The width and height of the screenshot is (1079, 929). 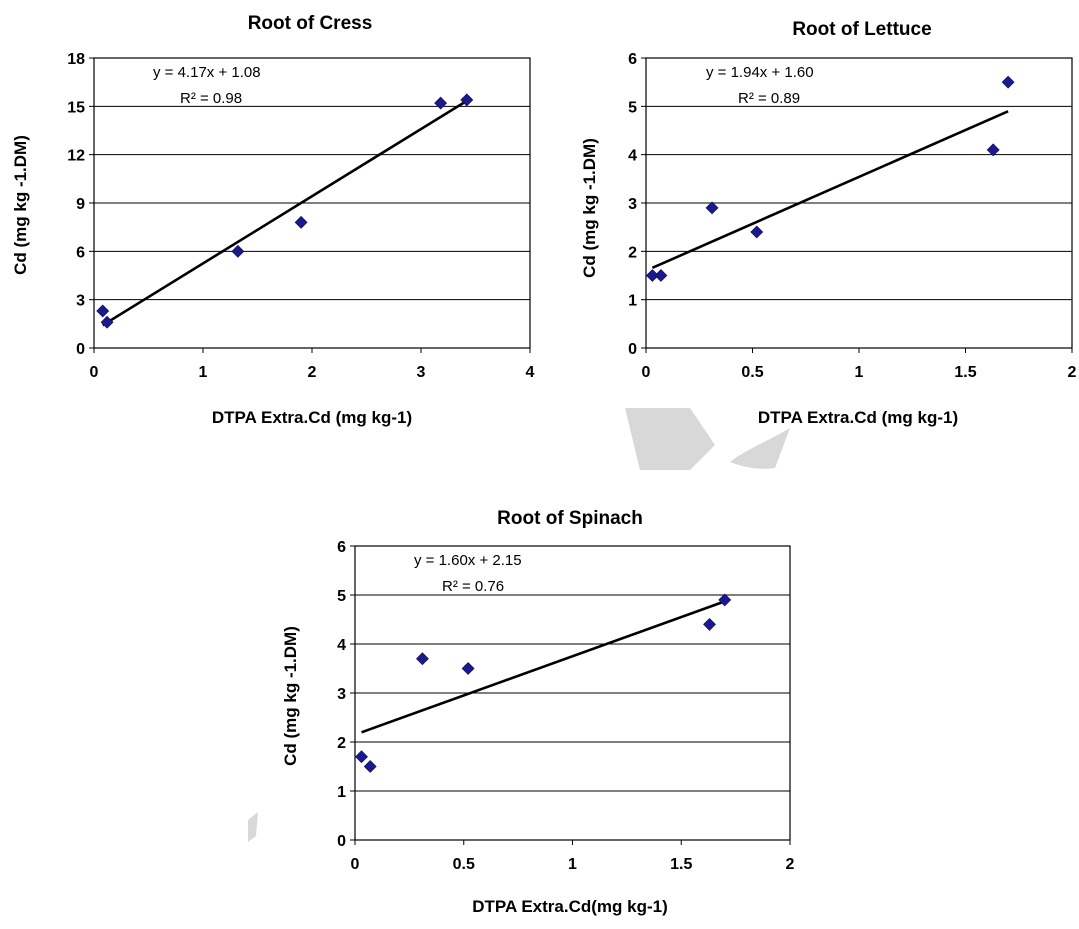 What do you see at coordinates (570, 906) in the screenshot?
I see `x-axis-label: DTPA Extra.Cd(mg kg-1)` at bounding box center [570, 906].